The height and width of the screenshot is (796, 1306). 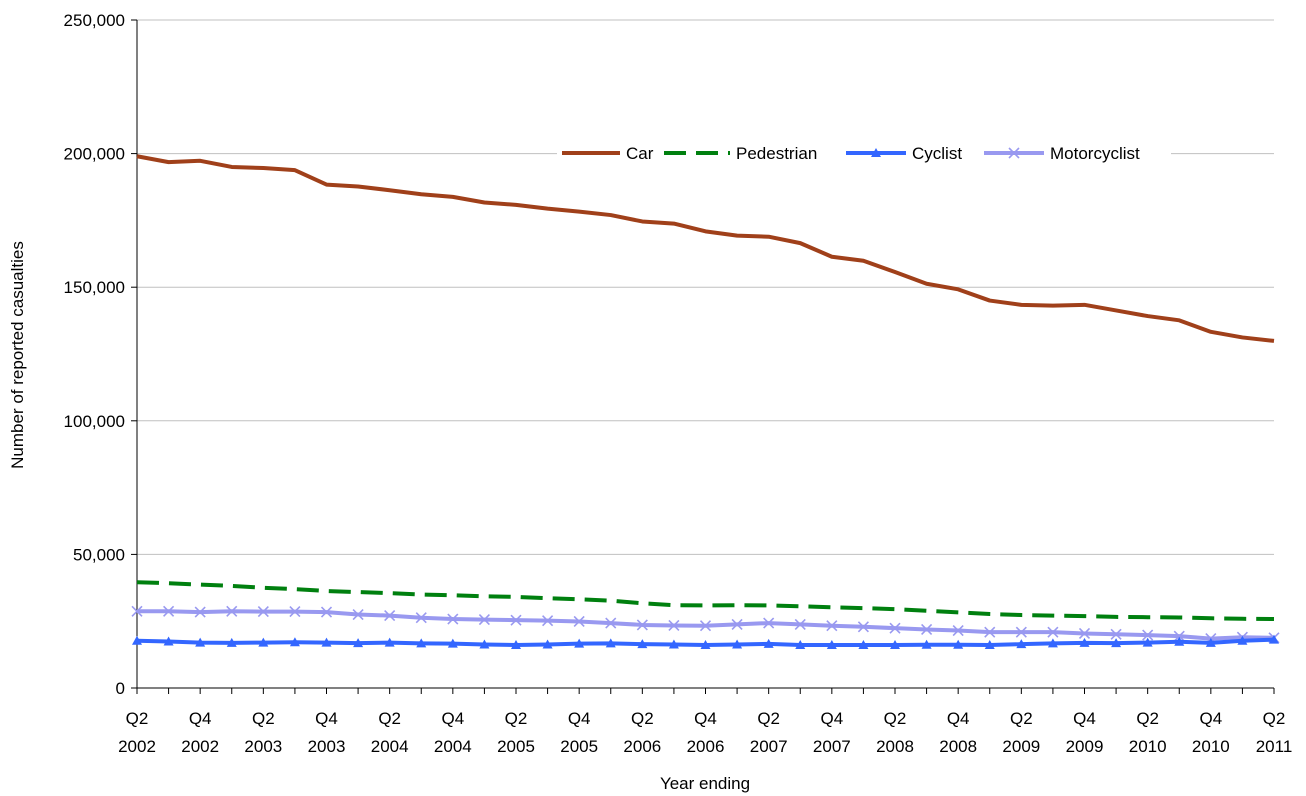 What do you see at coordinates (100, 354) in the screenshot?
I see `y-ticks: 0 50,000 100,000 150,000 200,000 250,000` at bounding box center [100, 354].